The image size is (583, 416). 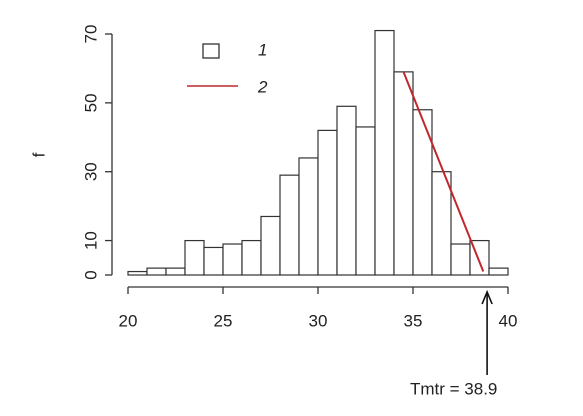 What do you see at coordinates (211, 51) in the screenshot?
I see `legend-box` at bounding box center [211, 51].